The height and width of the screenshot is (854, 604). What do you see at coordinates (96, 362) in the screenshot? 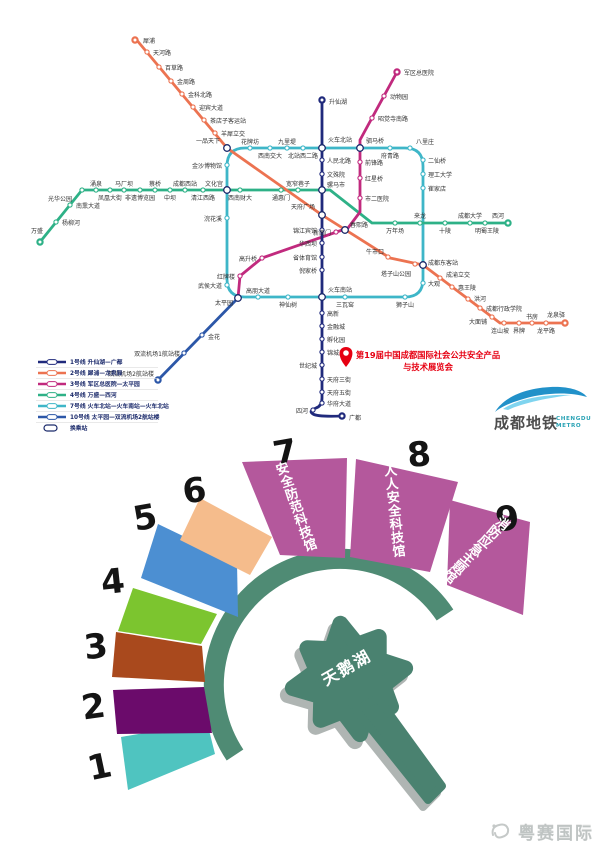
I see `legend-row-label: 1号线 升仙湖—广都` at bounding box center [96, 362].